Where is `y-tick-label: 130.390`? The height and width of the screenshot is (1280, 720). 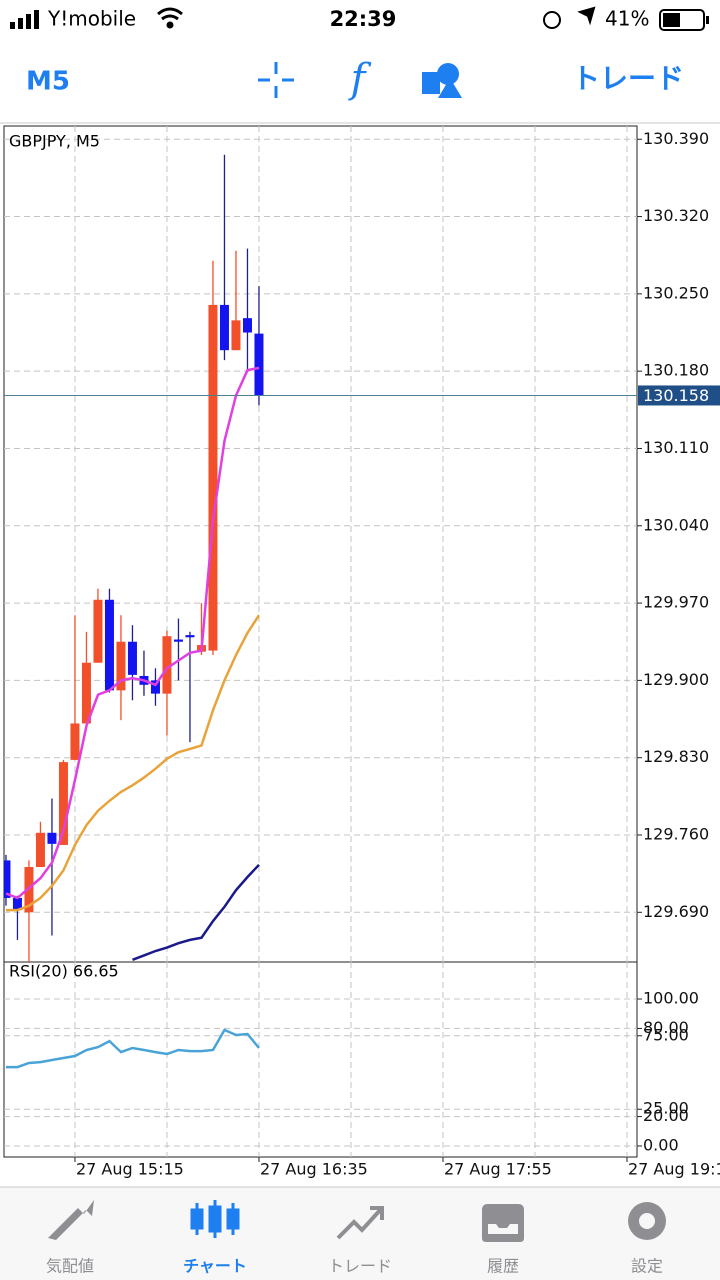 y-tick-label: 130.390 is located at coordinates (676, 138).